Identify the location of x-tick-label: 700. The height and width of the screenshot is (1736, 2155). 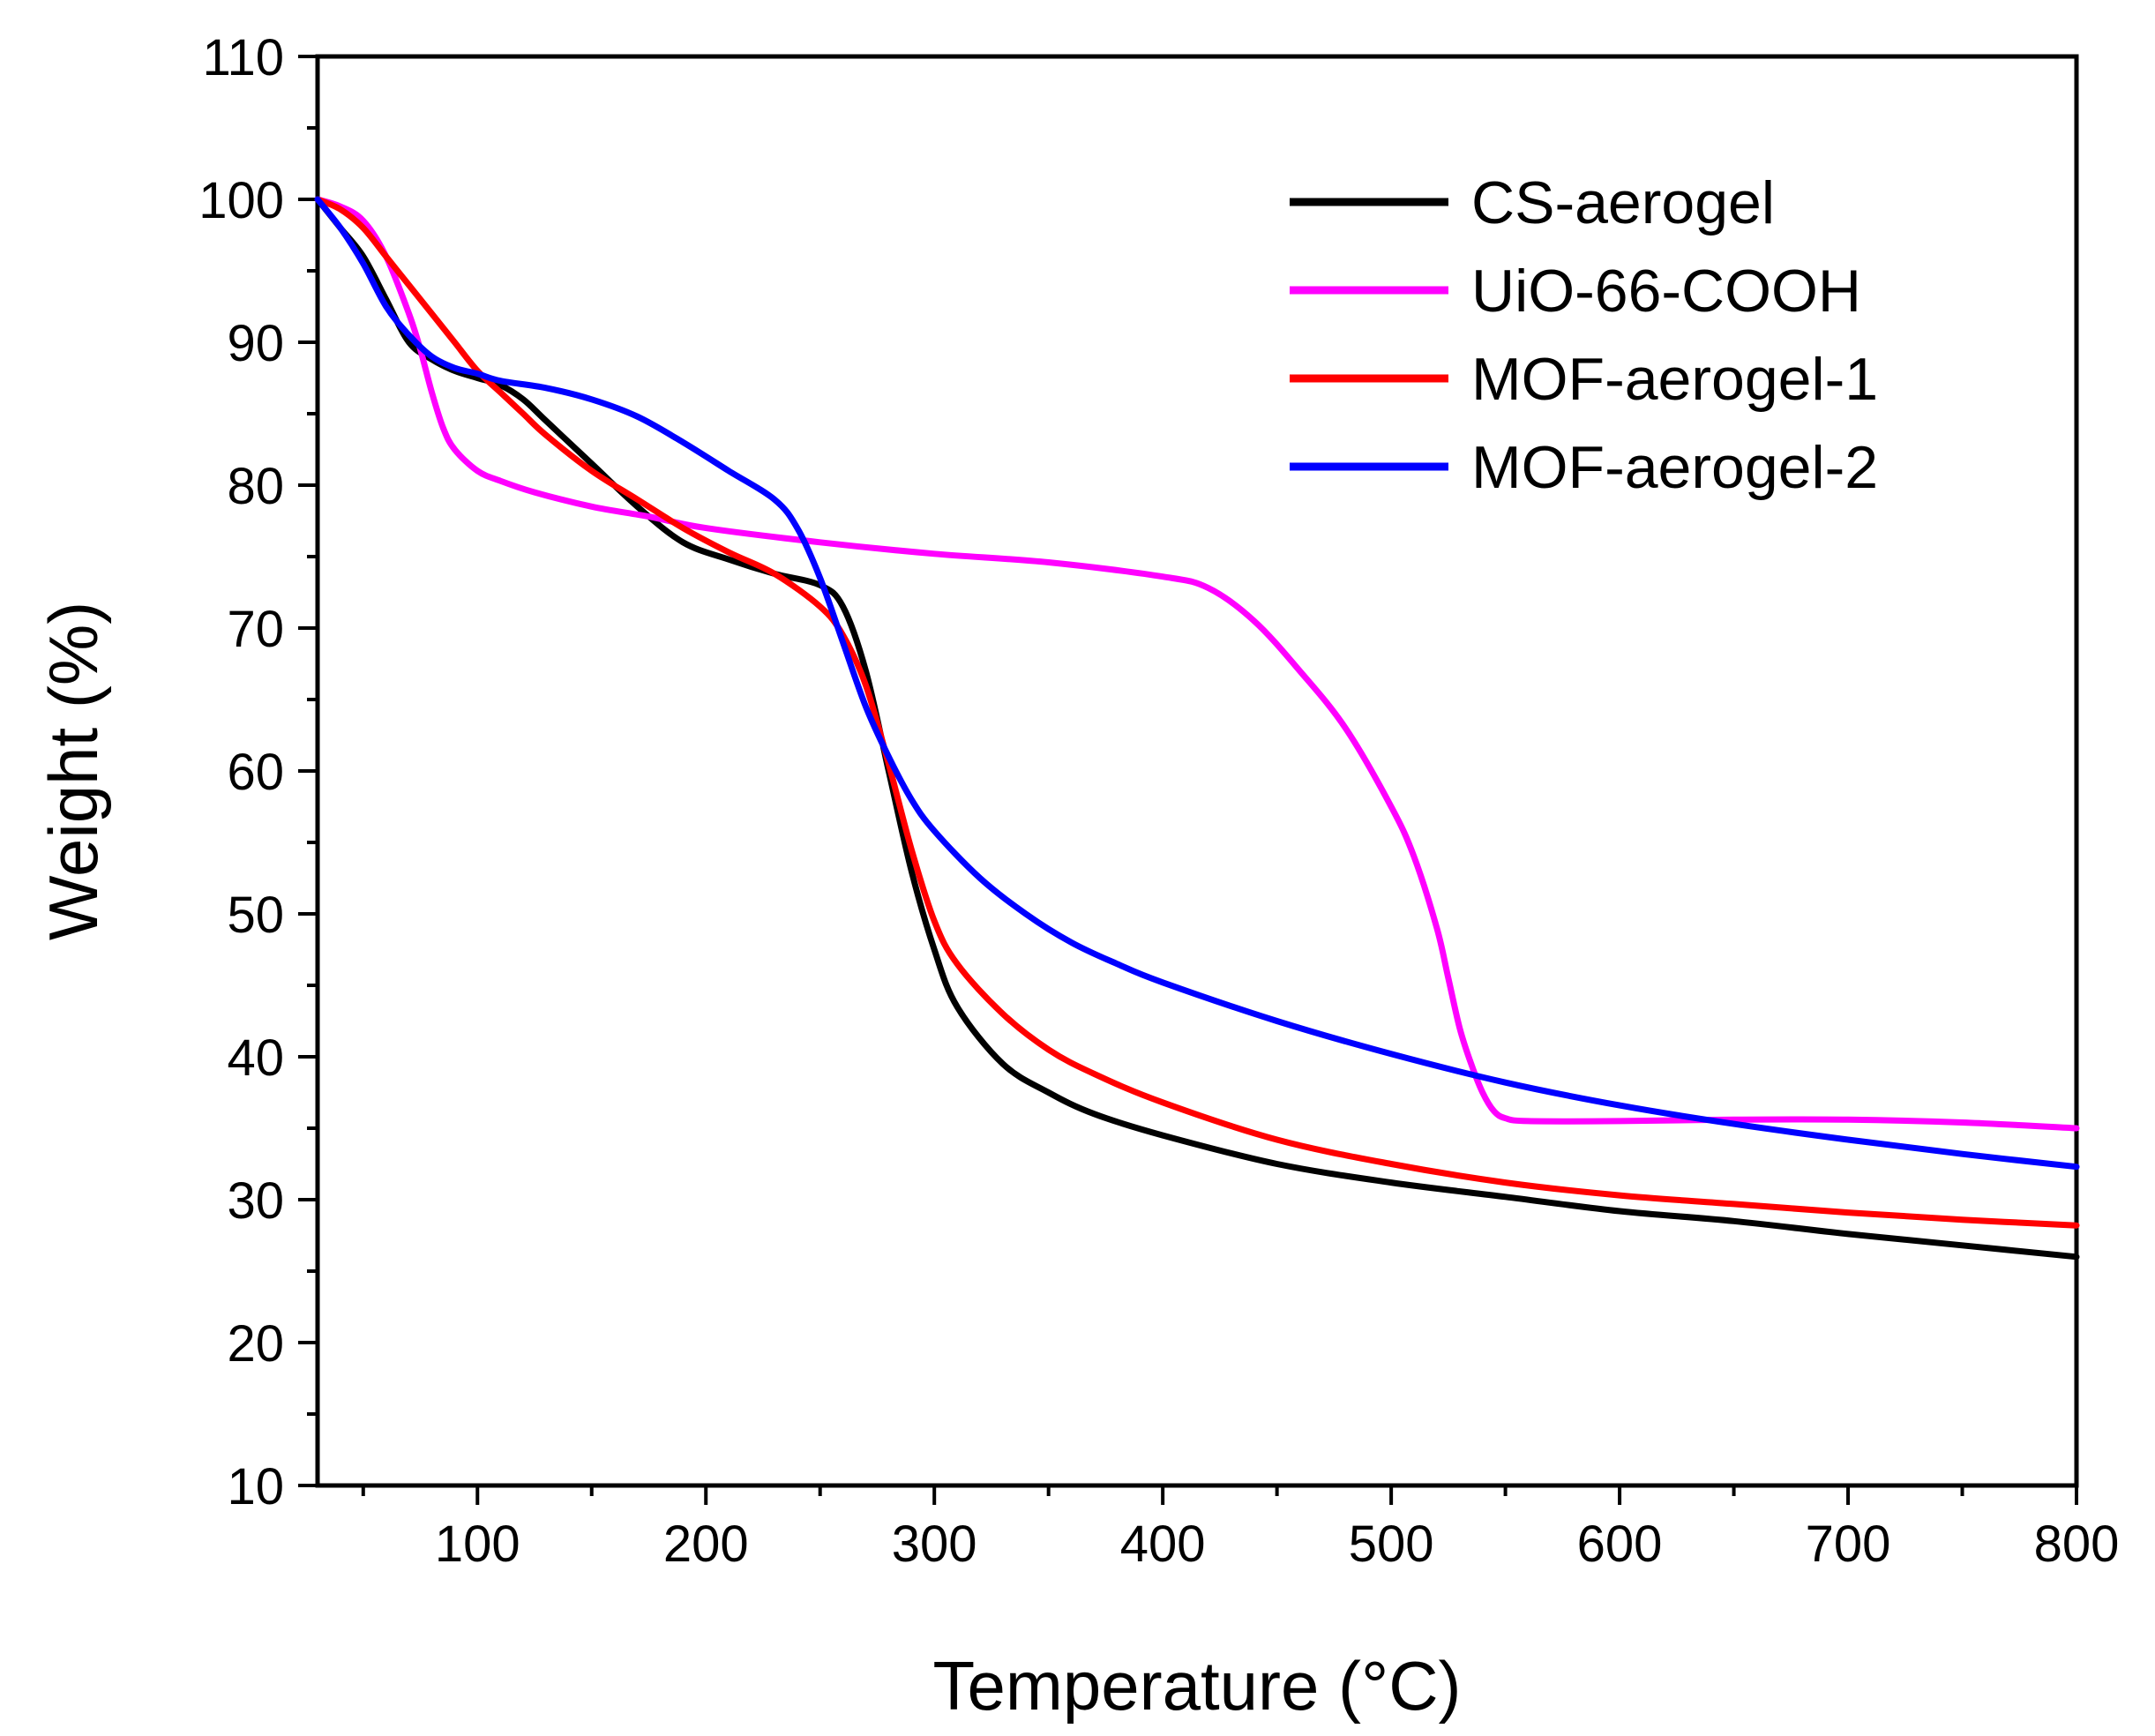
(1849, 1544).